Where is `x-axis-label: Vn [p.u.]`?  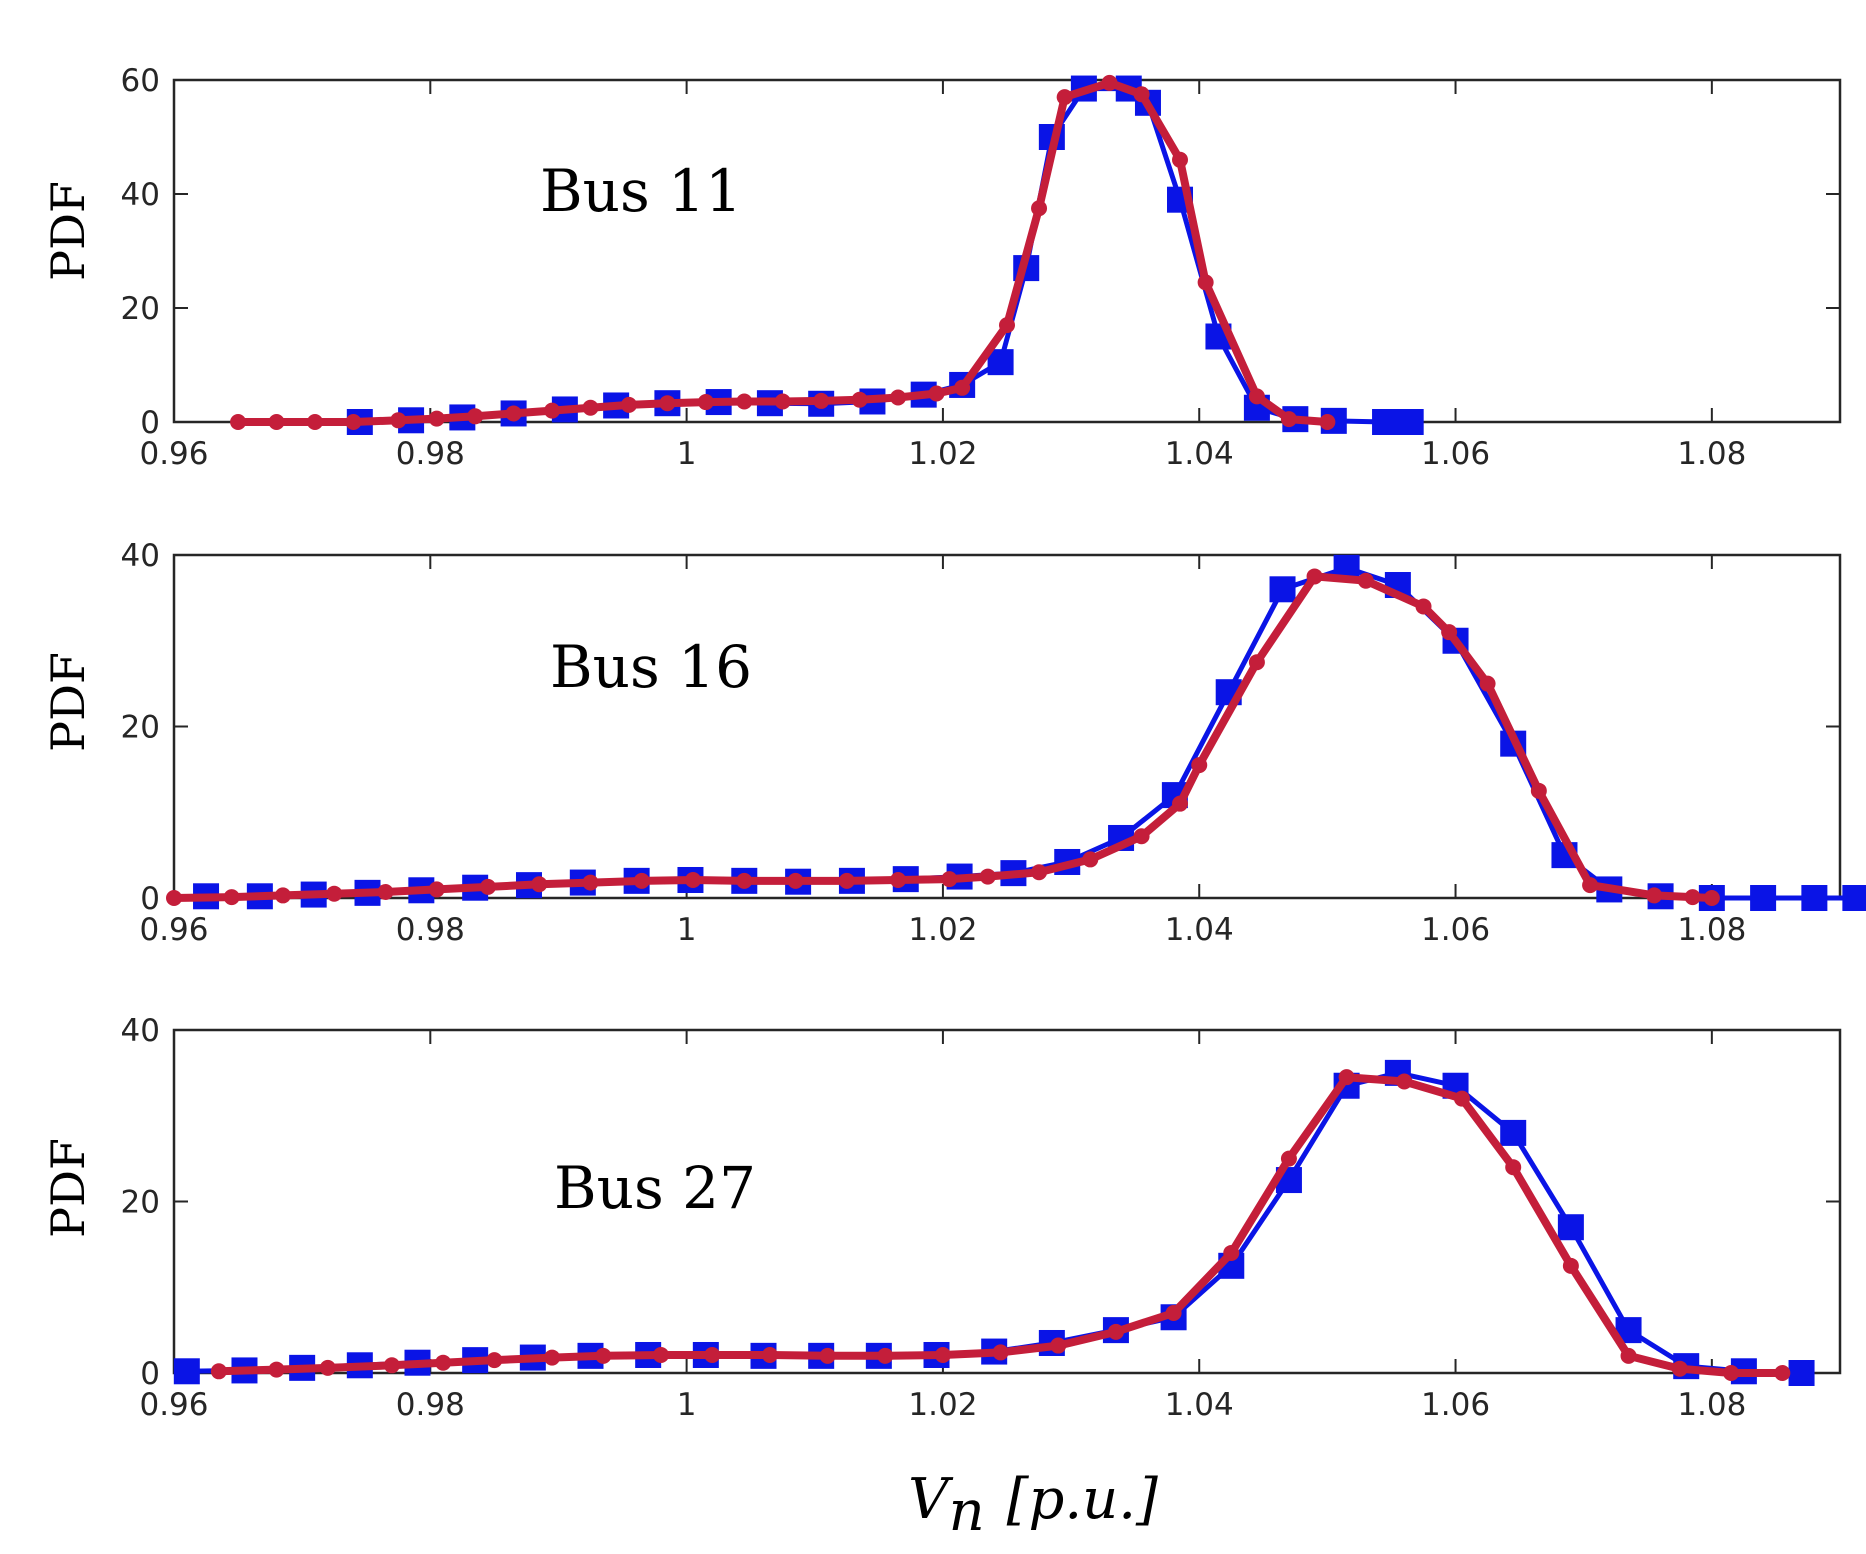
x-axis-label: Vn [p.u.] is located at coordinates (1033, 1505).